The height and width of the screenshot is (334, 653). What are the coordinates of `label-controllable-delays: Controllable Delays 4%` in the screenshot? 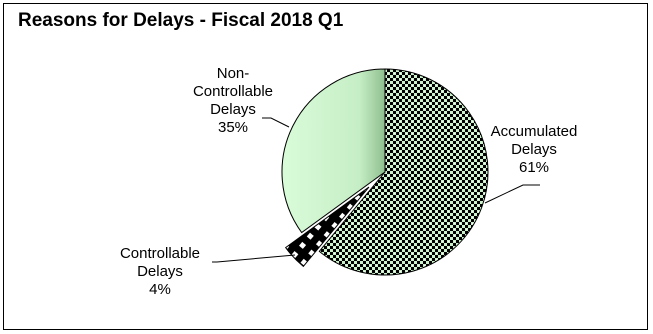 It's located at (160, 271).